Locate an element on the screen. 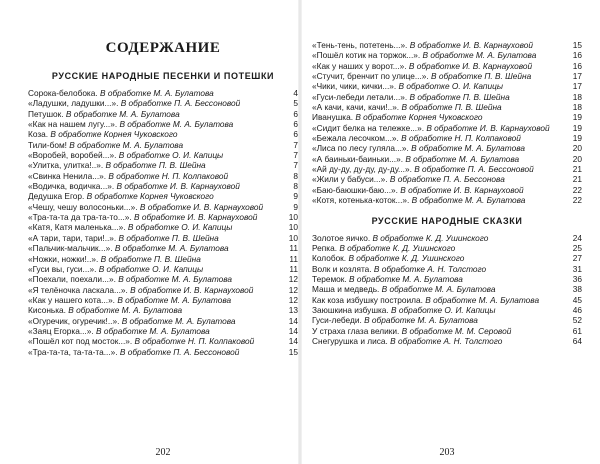 The height and width of the screenshot is (464, 600). entry-credit: В обработке А. Н. Толстого is located at coordinates (446, 340).